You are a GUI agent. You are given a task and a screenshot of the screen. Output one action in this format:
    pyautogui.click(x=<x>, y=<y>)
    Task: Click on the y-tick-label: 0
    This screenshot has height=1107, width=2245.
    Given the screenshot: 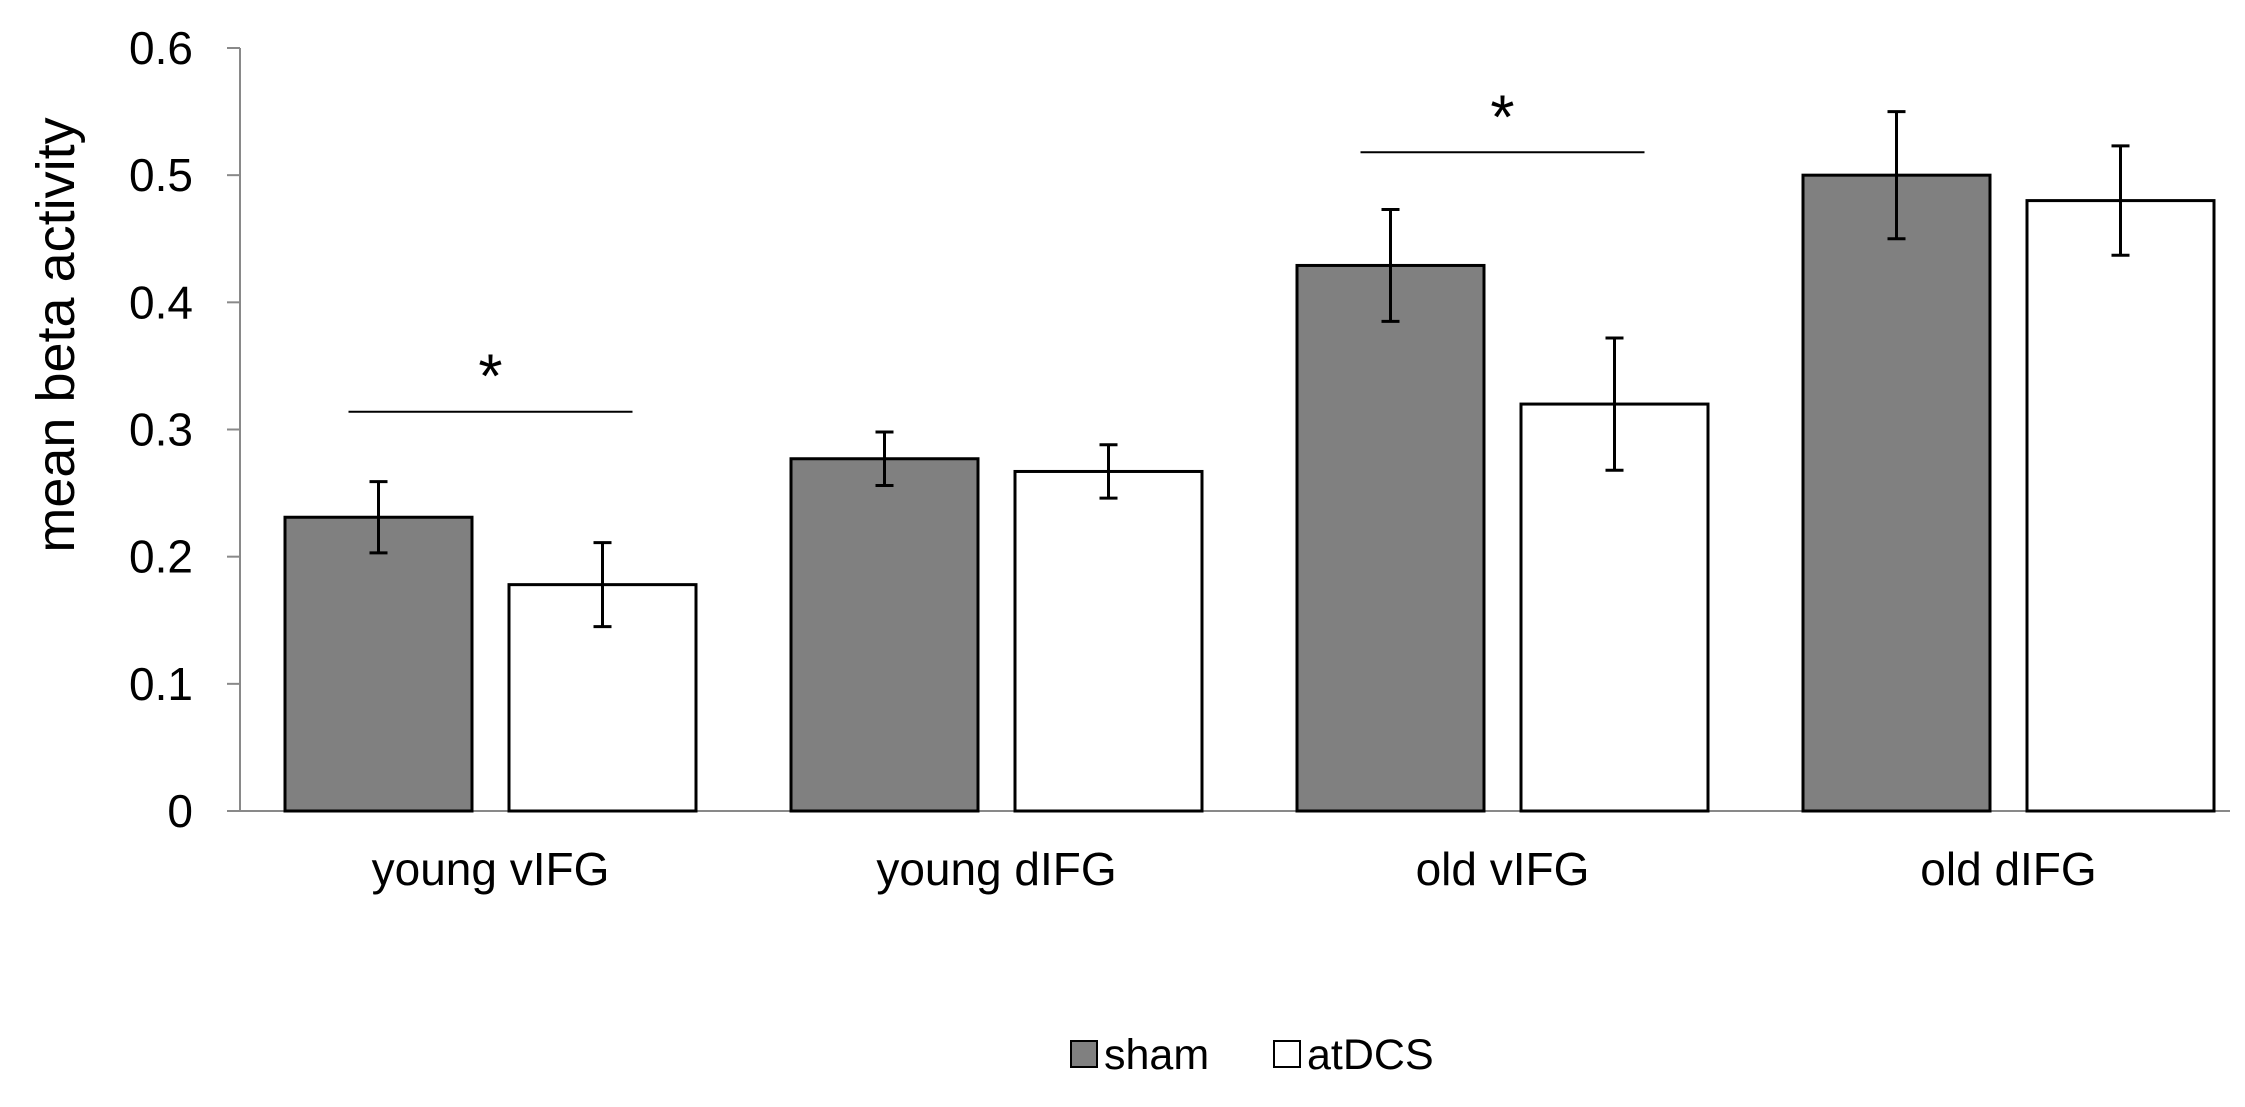 What is the action you would take?
    pyautogui.click(x=180, y=811)
    